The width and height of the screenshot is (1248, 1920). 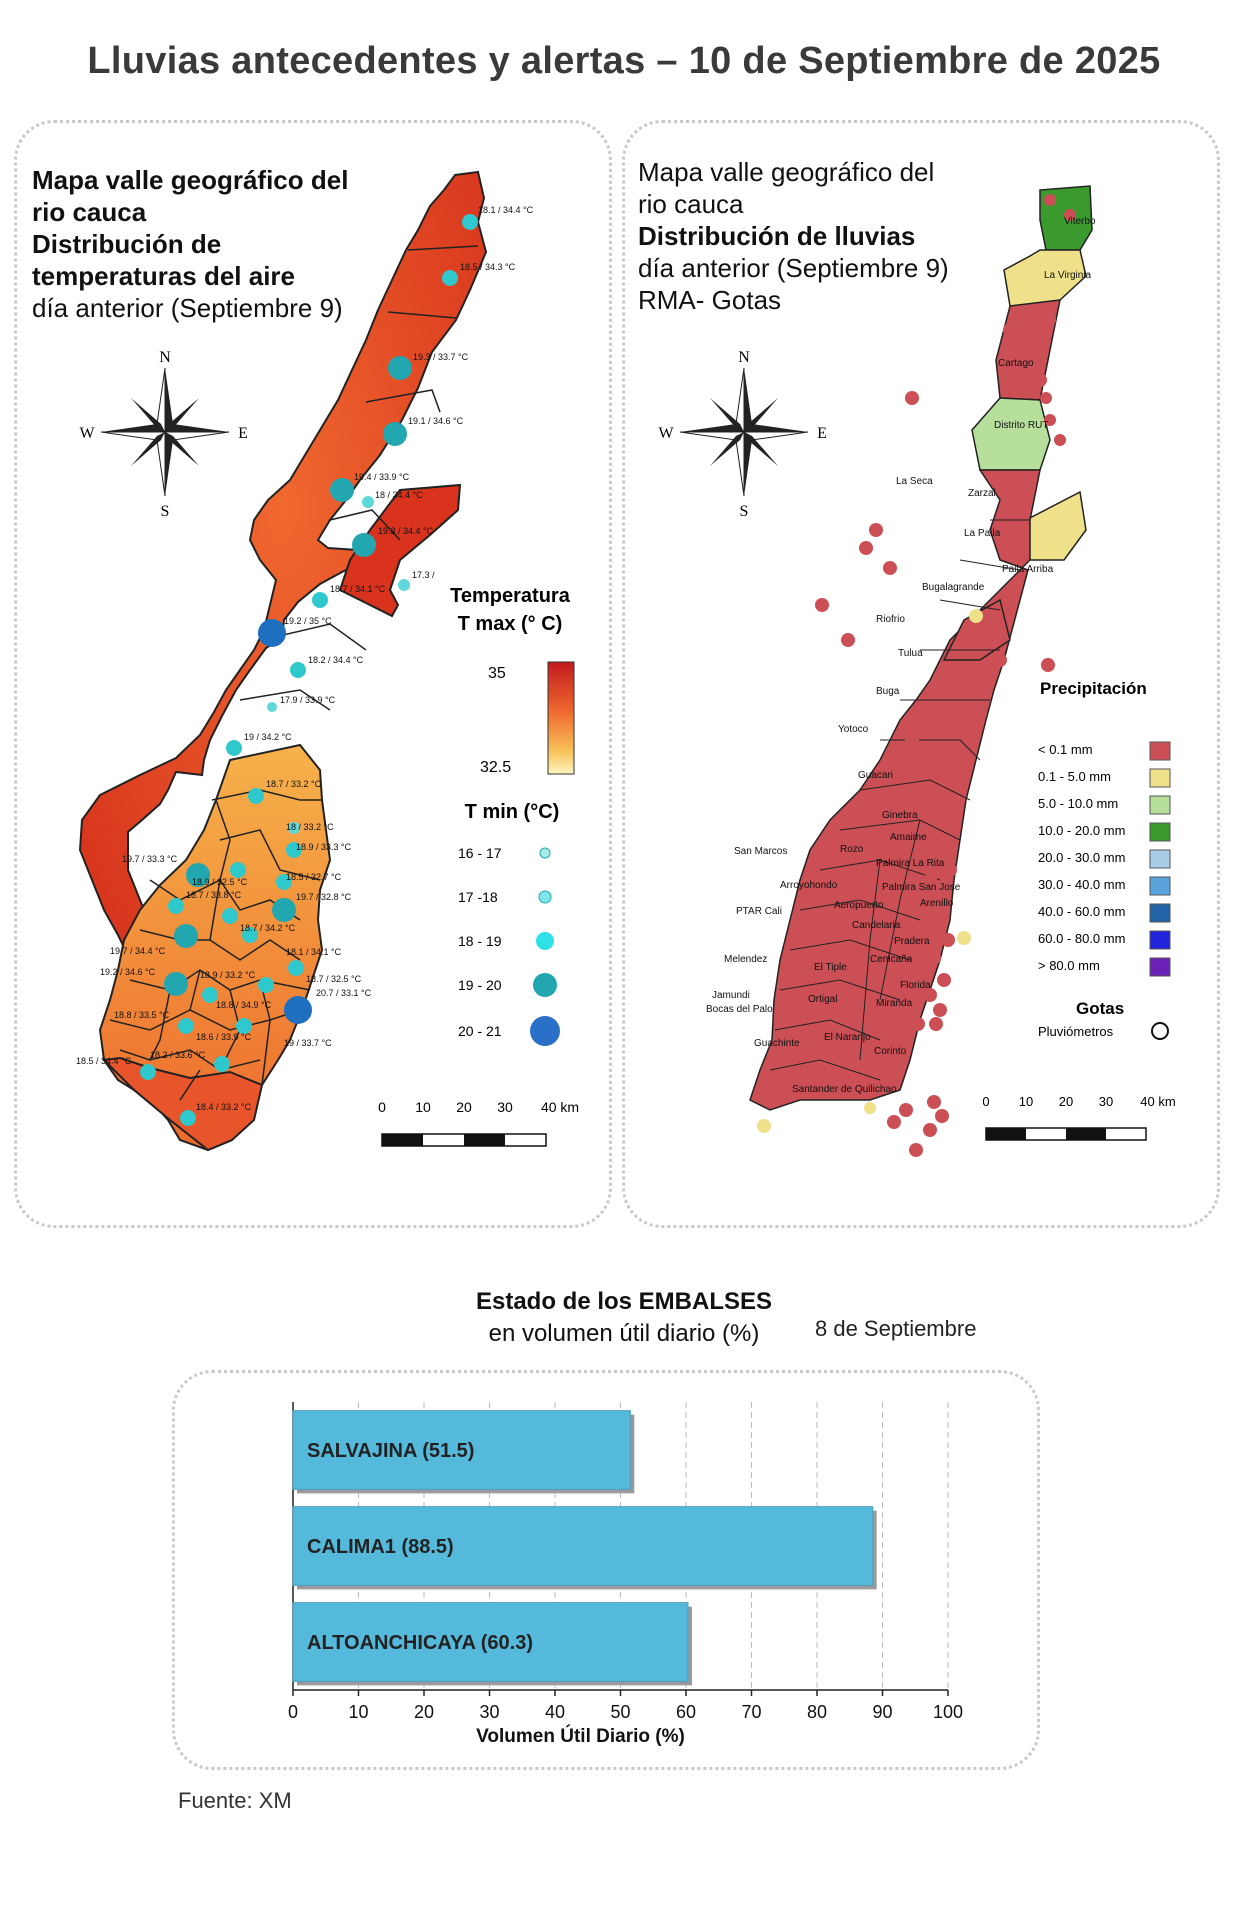 What do you see at coordinates (809, 885) in the screenshot?
I see `place-label: Arroyohondo` at bounding box center [809, 885].